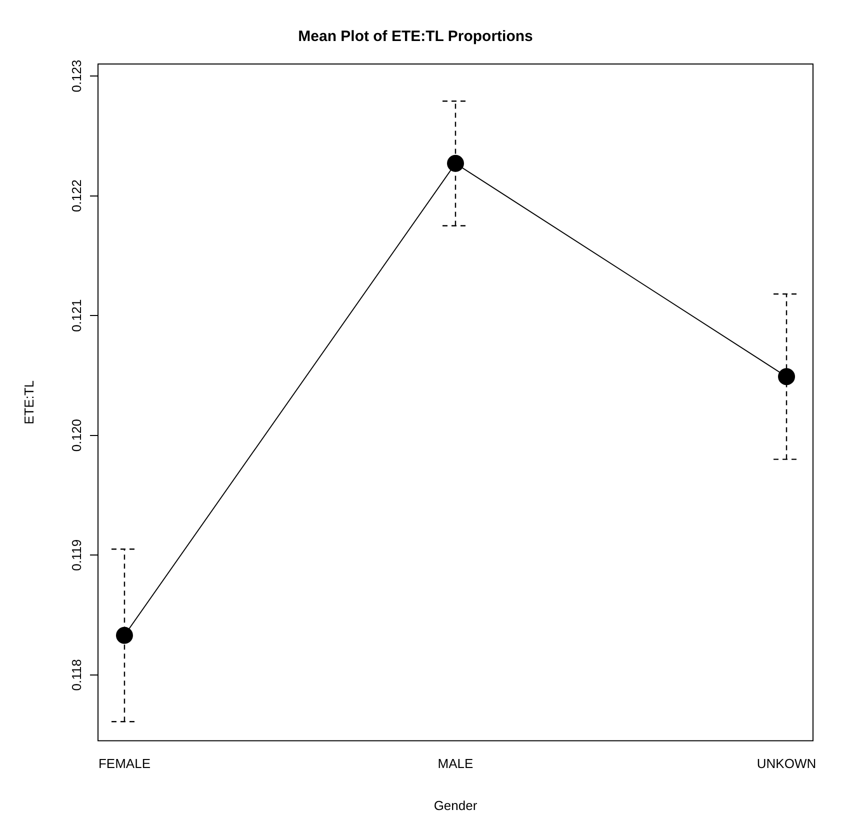 This screenshot has height=836, width=841. I want to click on x-tick-label: MALE, so click(456, 764).